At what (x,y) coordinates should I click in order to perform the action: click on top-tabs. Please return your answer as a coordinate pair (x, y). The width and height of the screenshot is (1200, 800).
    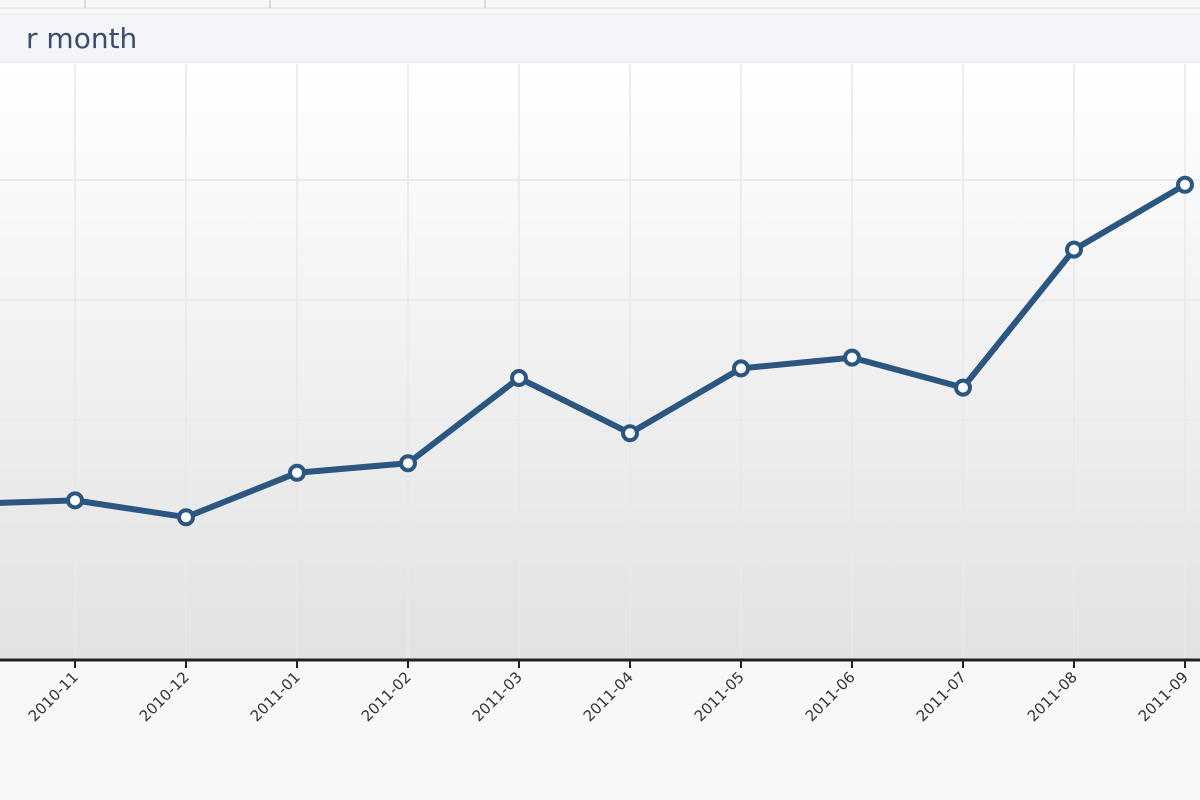
    Looking at the image, I should click on (600, 4).